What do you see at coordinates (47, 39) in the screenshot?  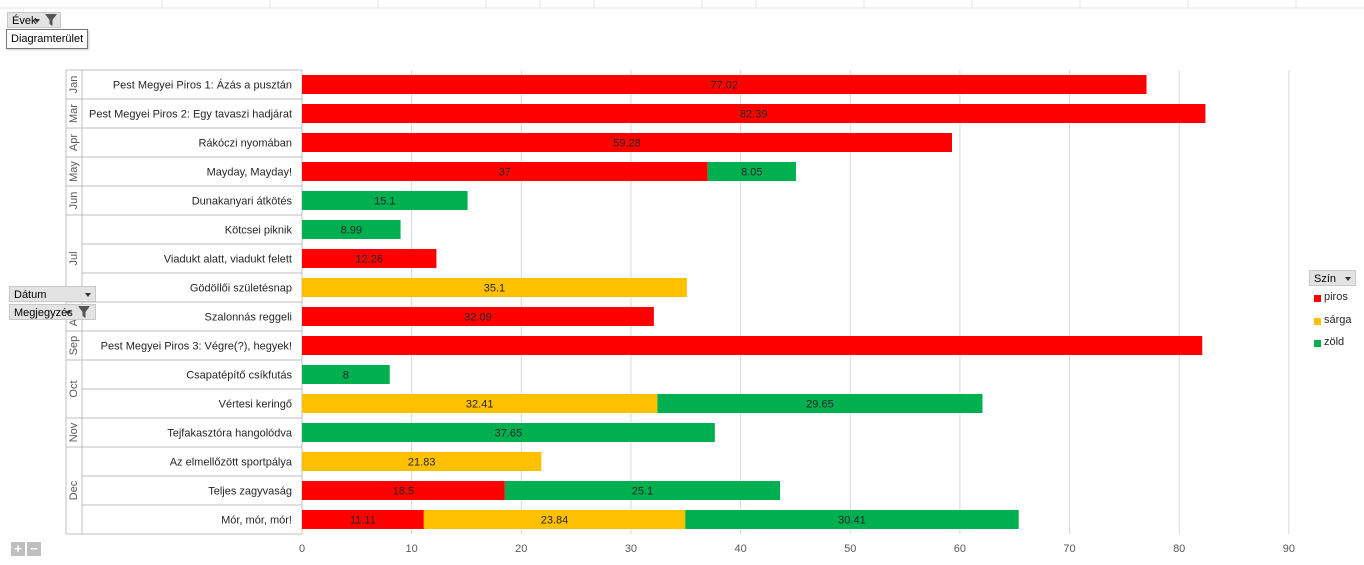 I see `chart-area-tooltip: Diagramterület` at bounding box center [47, 39].